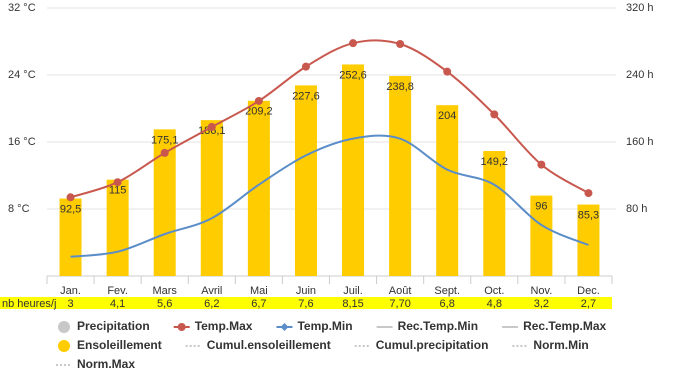 The height and width of the screenshot is (375, 677). Describe the element at coordinates (269, 345) in the screenshot. I see `legend-item: Cumul.ensoleillement` at that location.